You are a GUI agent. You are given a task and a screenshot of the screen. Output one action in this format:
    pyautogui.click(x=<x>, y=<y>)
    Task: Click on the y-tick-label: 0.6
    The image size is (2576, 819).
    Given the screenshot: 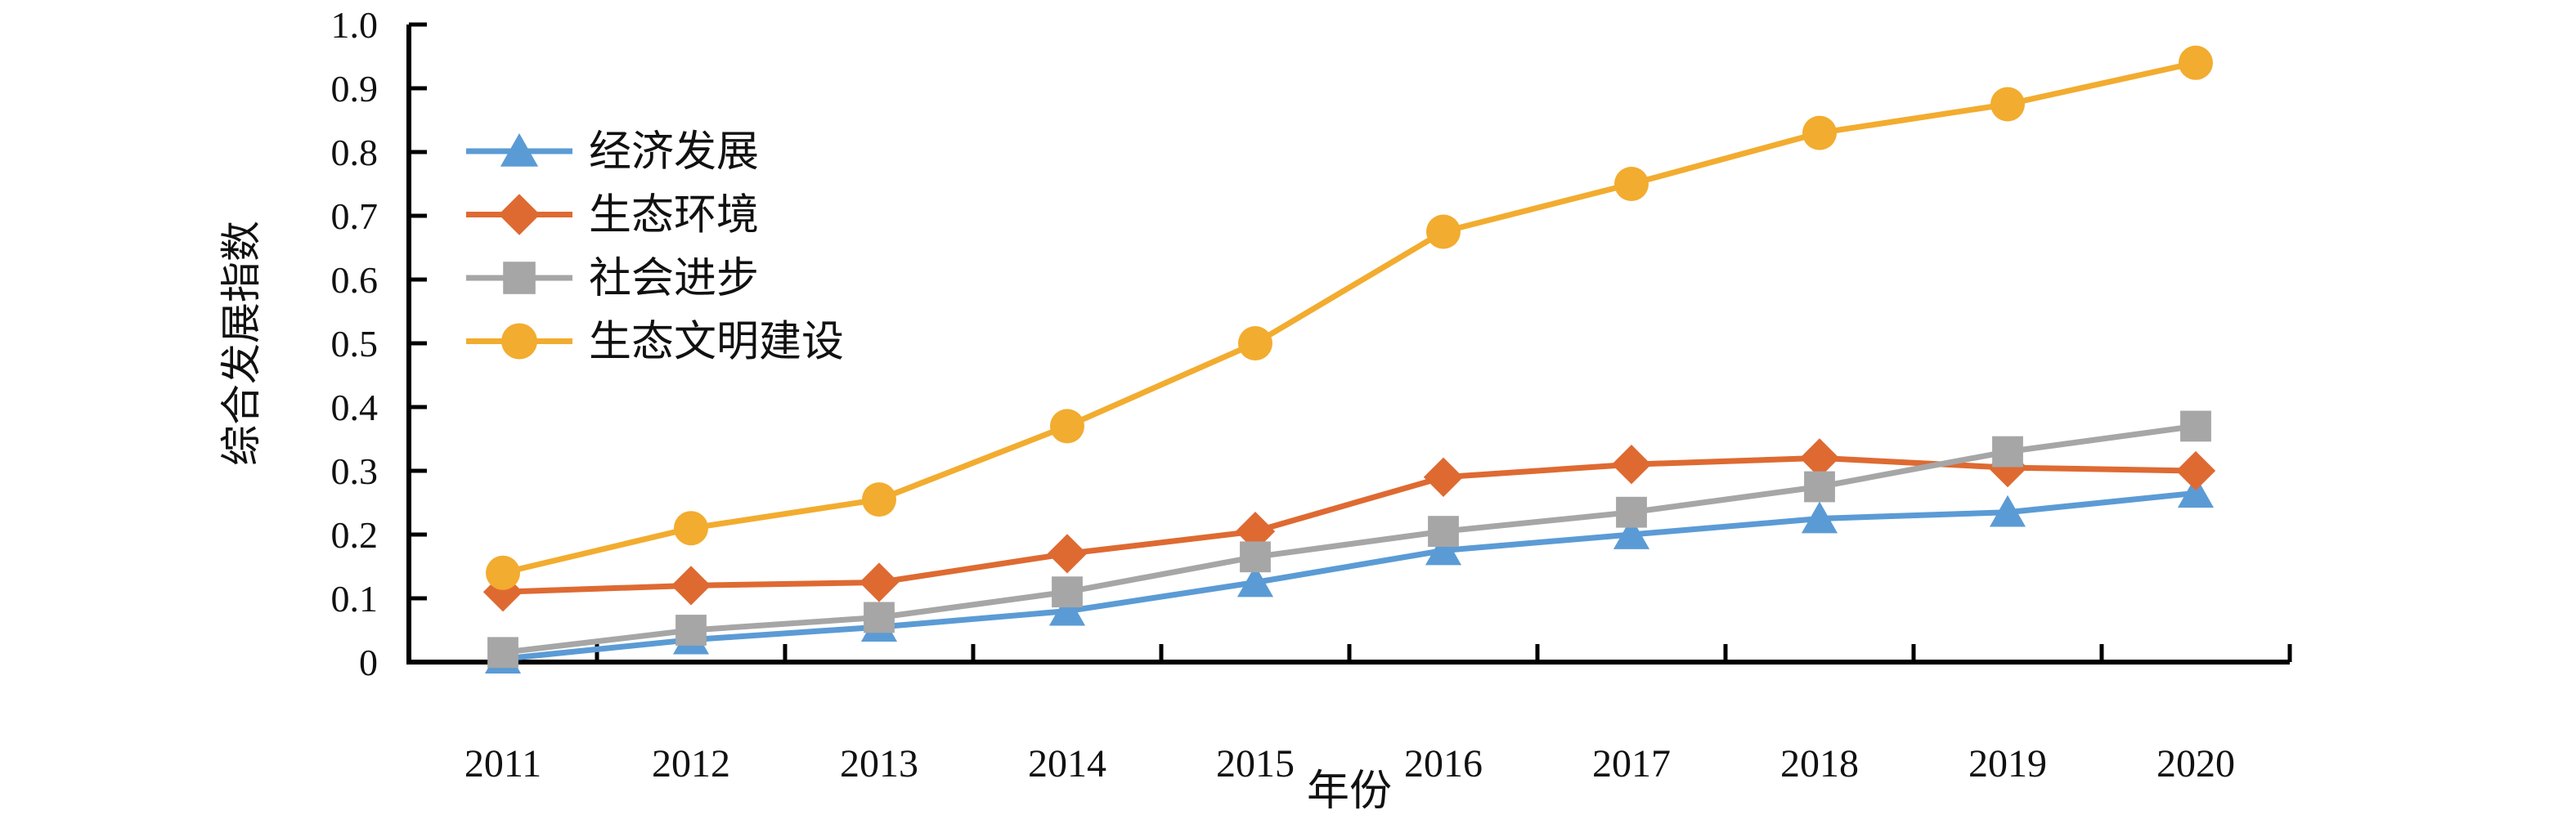 What is the action you would take?
    pyautogui.click(x=355, y=280)
    